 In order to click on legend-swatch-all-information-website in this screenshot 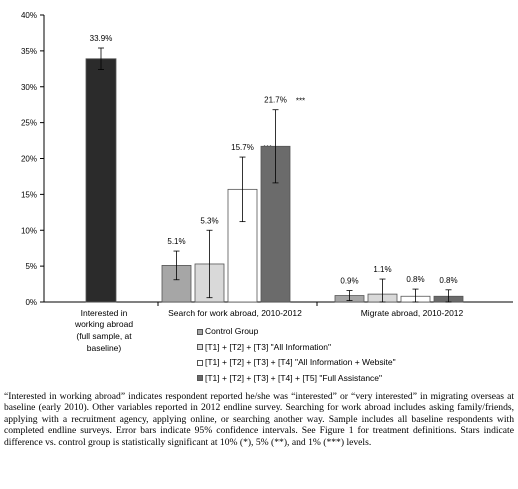, I will do `click(200, 362)`.